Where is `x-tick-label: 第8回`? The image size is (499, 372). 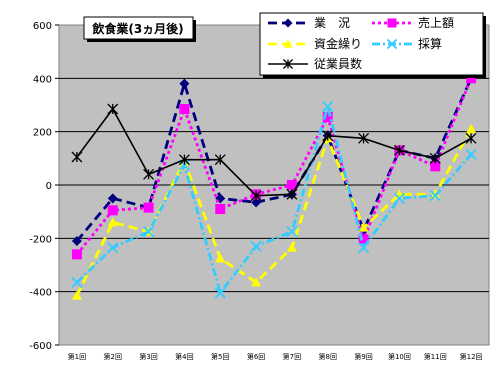 x-tick-label: 第8回 is located at coordinates (328, 356).